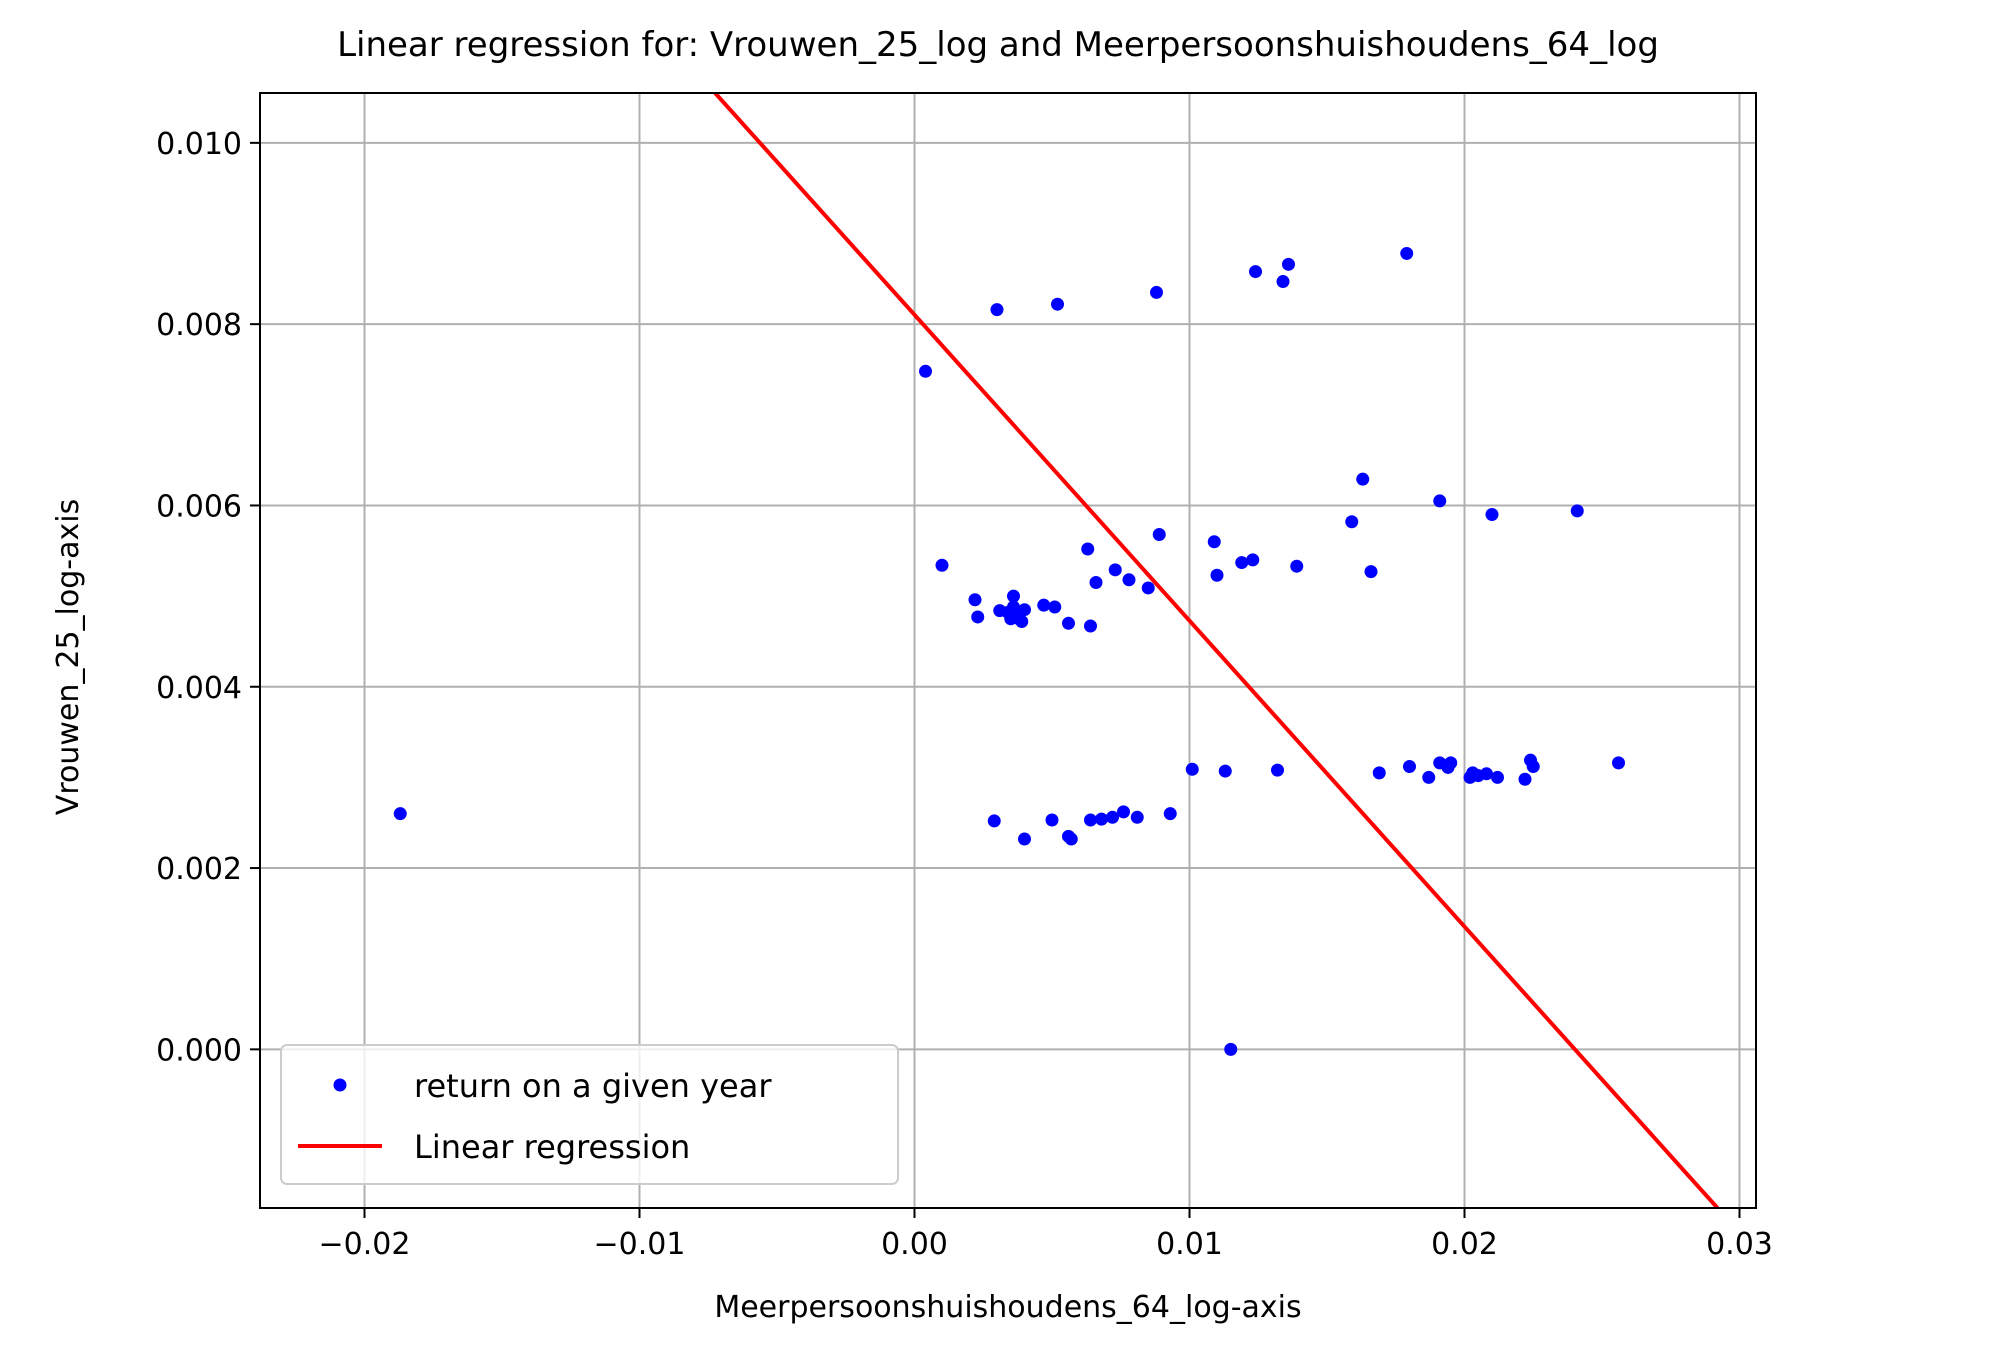 This screenshot has width=2004, height=1362. I want to click on y-tick-label: 0.010, so click(199, 144).